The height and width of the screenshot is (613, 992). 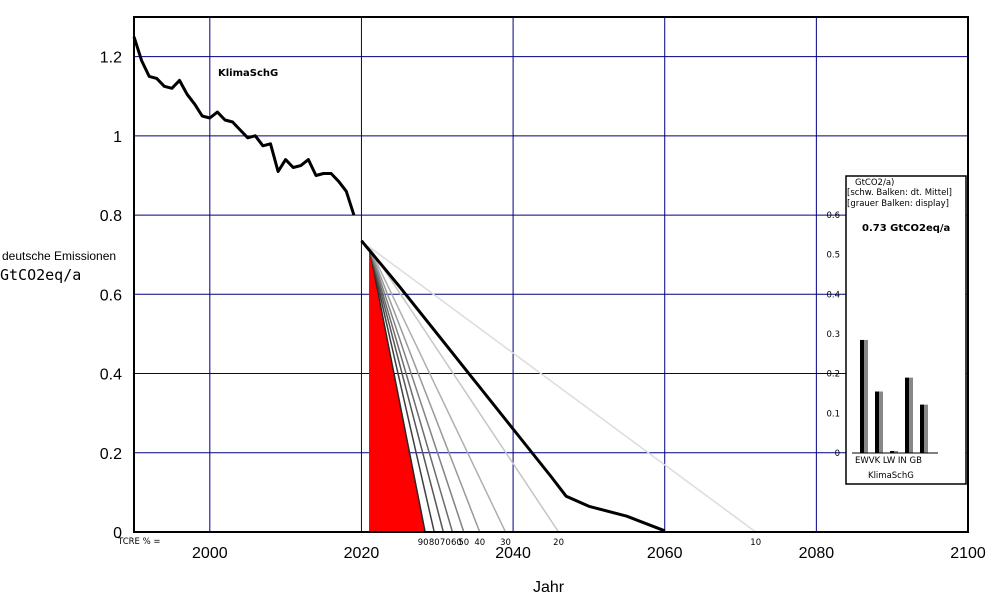 What do you see at coordinates (423, 543) in the screenshot?
I see `tcre-value-label: 90` at bounding box center [423, 543].